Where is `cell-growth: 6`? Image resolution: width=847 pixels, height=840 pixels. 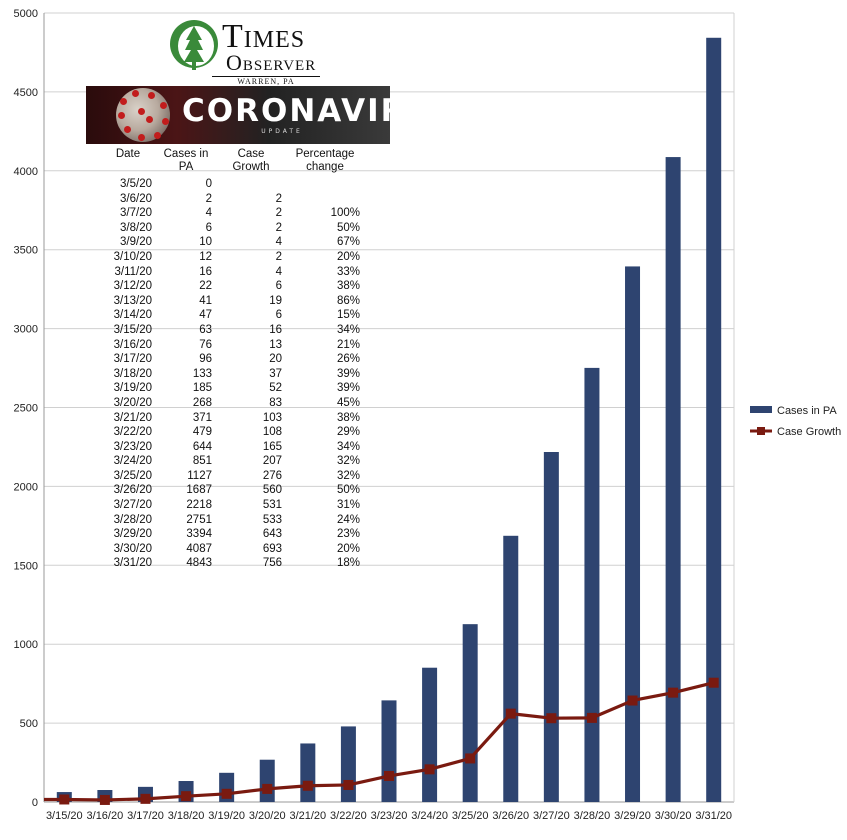
cell-growth: 6 is located at coordinates (278, 286).